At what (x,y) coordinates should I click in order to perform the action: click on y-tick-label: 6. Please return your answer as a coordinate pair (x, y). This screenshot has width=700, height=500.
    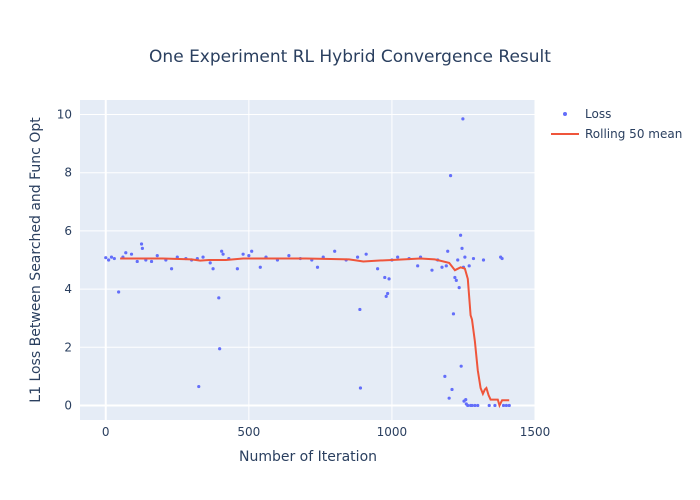
    Looking at the image, I should click on (68, 231).